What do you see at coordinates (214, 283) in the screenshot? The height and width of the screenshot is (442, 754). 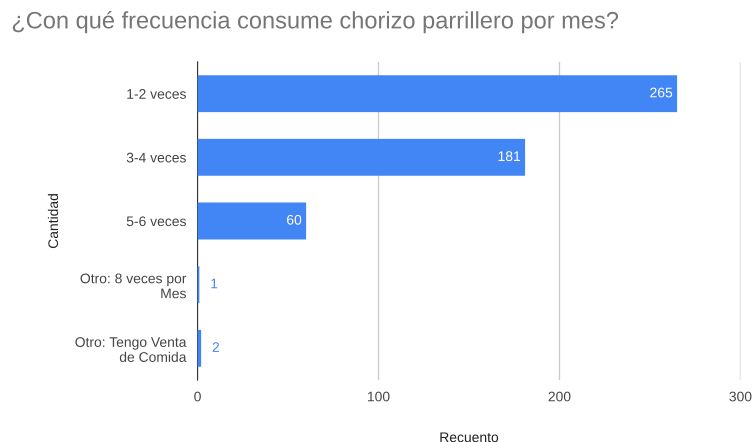 I see `data-label: 1` at bounding box center [214, 283].